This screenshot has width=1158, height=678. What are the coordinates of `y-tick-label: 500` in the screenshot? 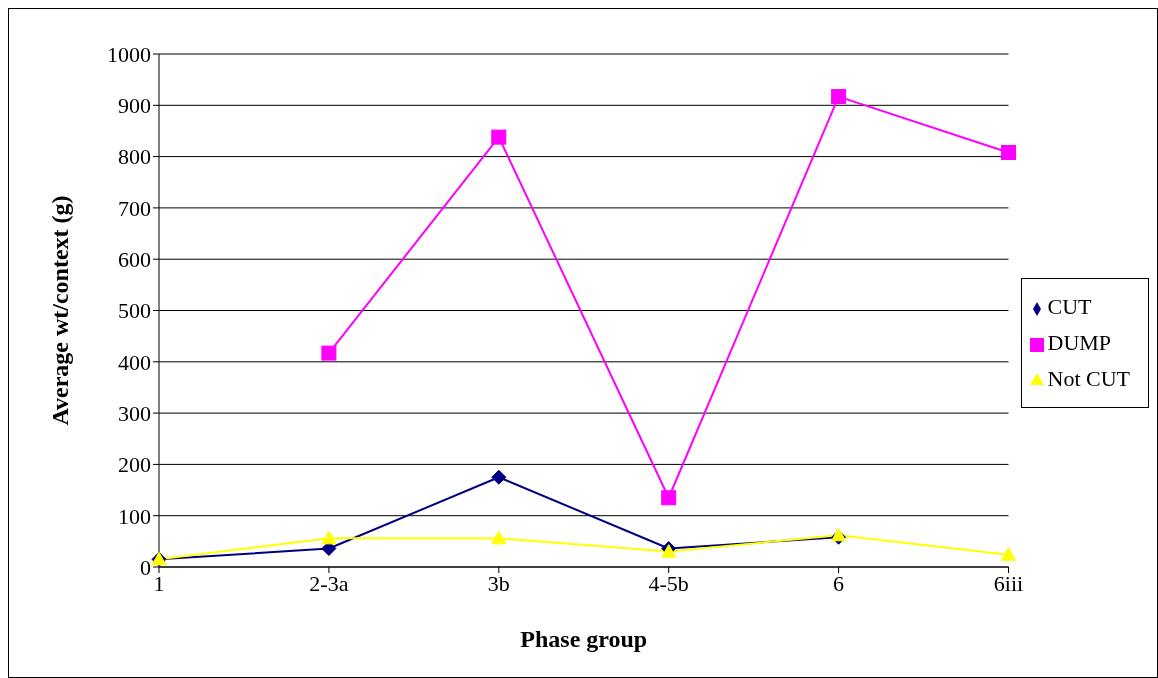 It's located at (134, 311).